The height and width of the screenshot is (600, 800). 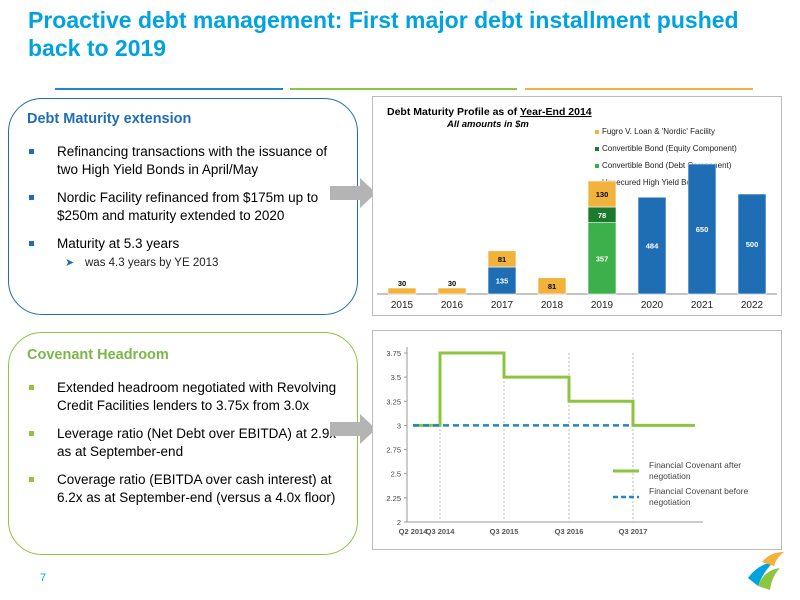 What do you see at coordinates (393, 450) in the screenshot?
I see `y-tick-label: 2.75` at bounding box center [393, 450].